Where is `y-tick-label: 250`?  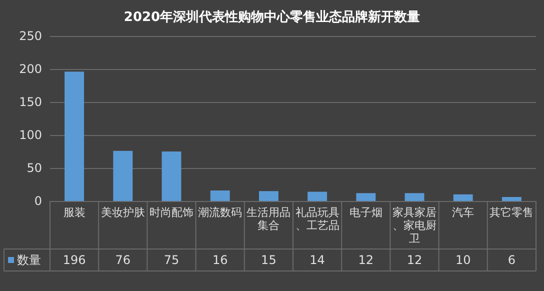
y-tick-label: 250 is located at coordinates (30, 36).